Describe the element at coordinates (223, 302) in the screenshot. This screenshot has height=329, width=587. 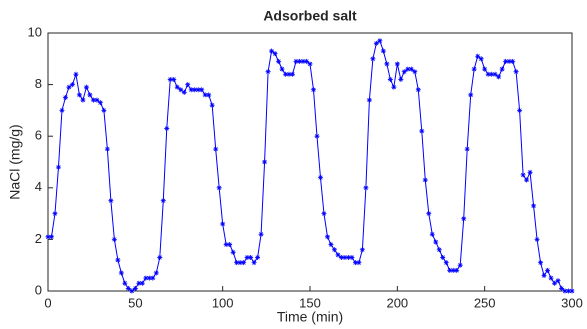
I see `x-tick-label: 100` at that location.